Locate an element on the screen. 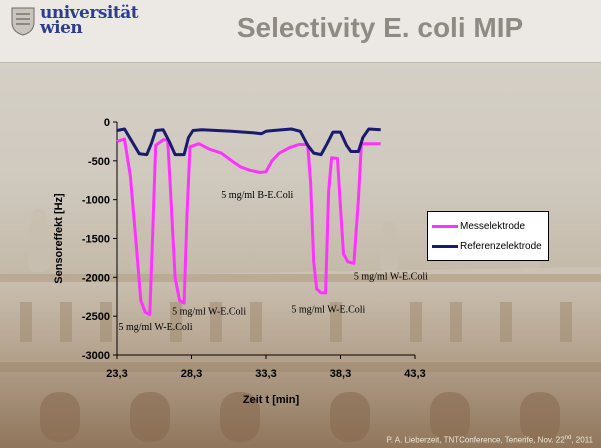 The image size is (601, 448). slide-header: universität wien Selectivity E. coli MIP is located at coordinates (300, 31).